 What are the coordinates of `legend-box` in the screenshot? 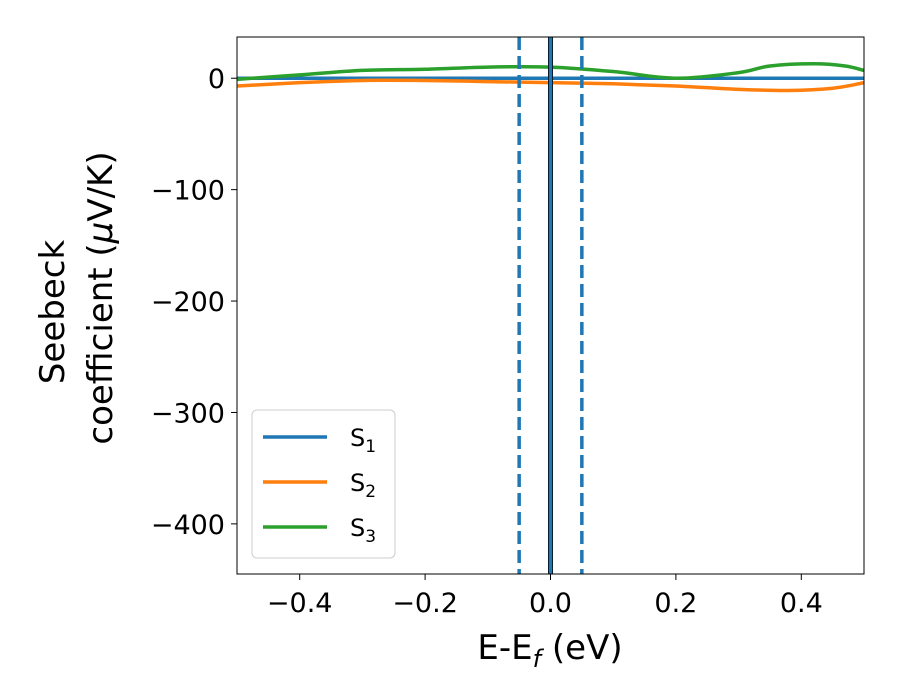 It's located at (323, 484).